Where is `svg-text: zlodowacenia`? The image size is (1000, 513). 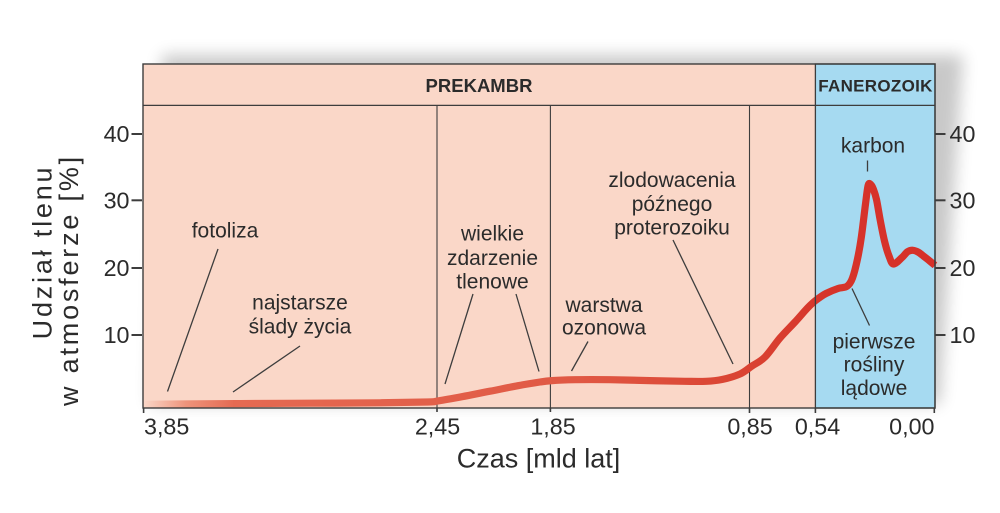
svg-text: zlodowacenia is located at coordinates (672, 180).